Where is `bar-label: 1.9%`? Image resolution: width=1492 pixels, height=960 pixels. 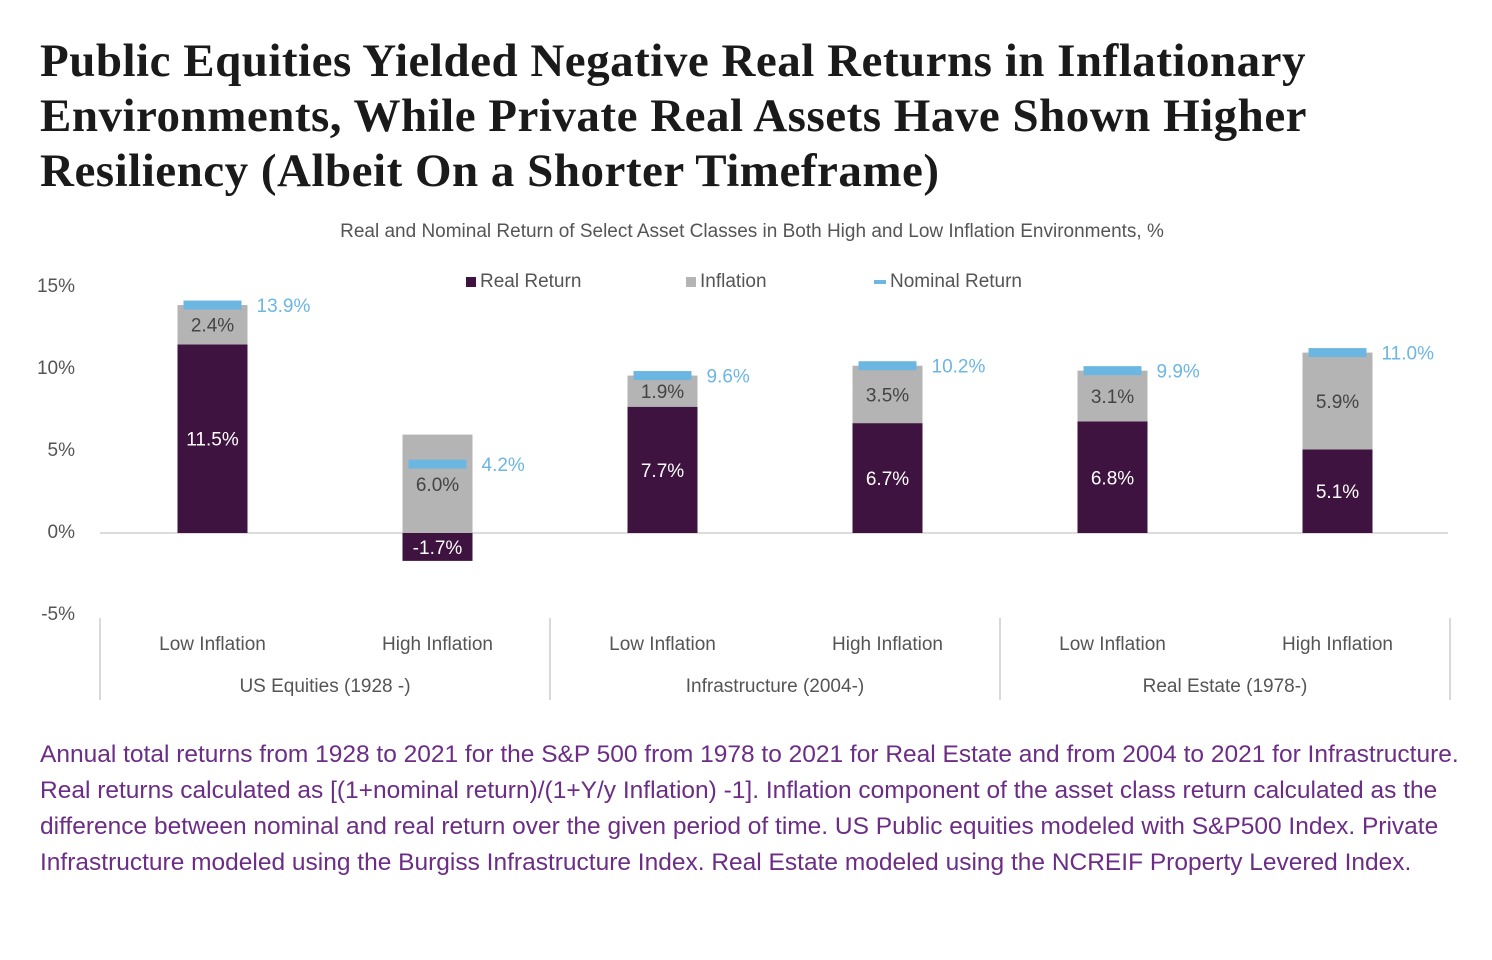
bar-label: 1.9% is located at coordinates (662, 392).